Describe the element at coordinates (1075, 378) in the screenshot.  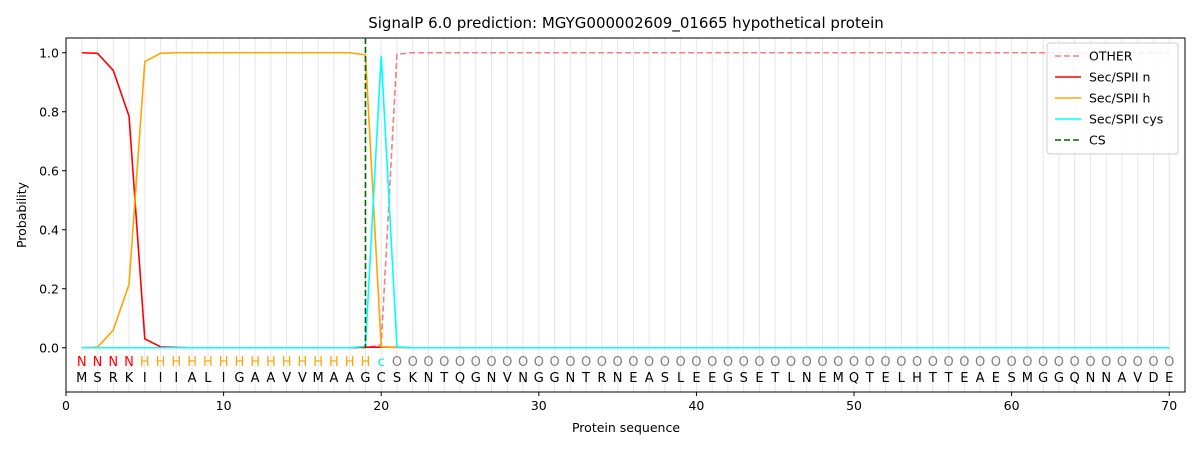
I see `sequence-residue: Q` at that location.